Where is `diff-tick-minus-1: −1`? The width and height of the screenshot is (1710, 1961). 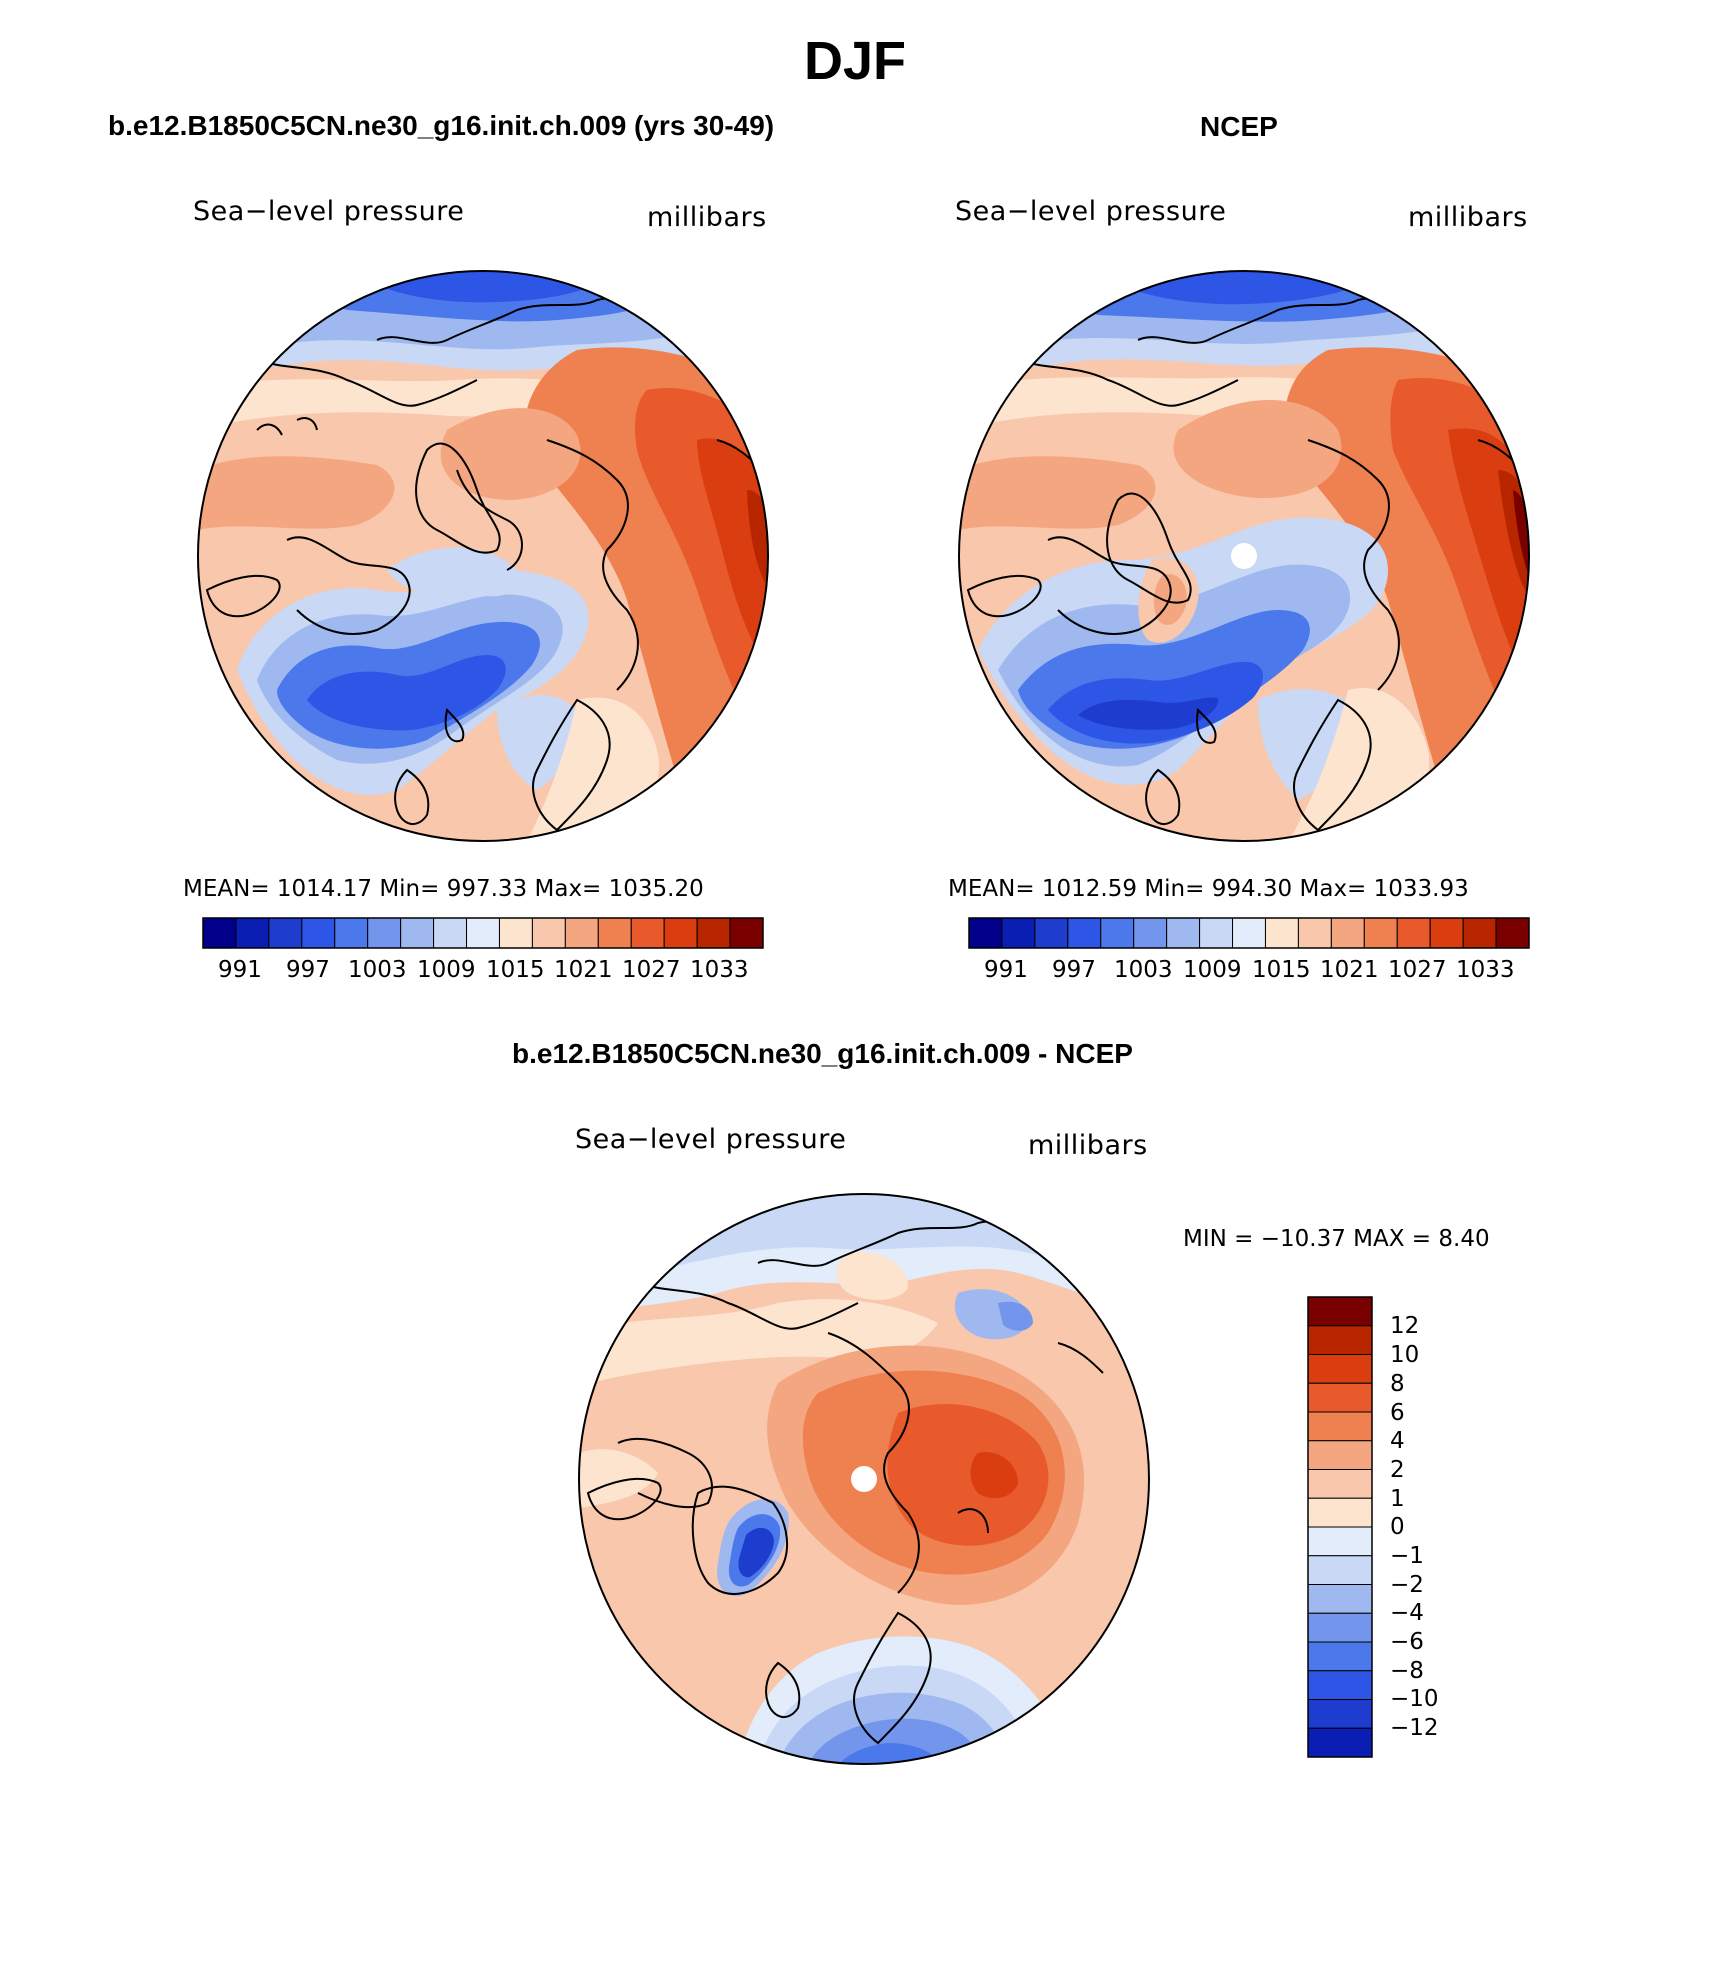 diff-tick-minus-1: −1 is located at coordinates (1407, 1556).